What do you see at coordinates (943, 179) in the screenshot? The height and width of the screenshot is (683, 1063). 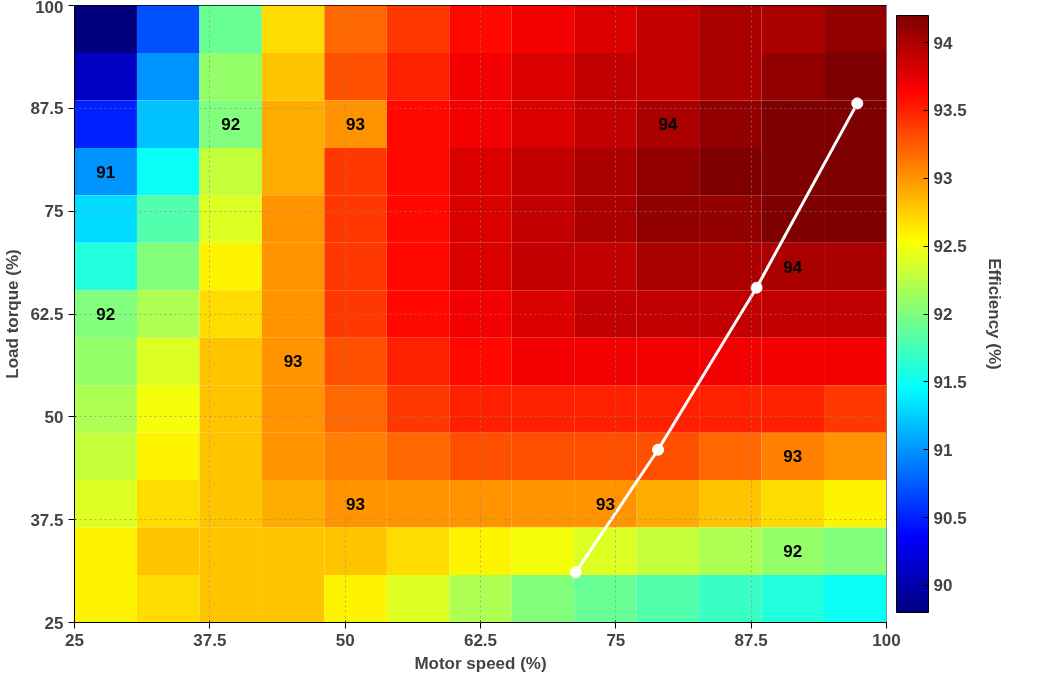 I see `color-bar-label: 93` at bounding box center [943, 179].